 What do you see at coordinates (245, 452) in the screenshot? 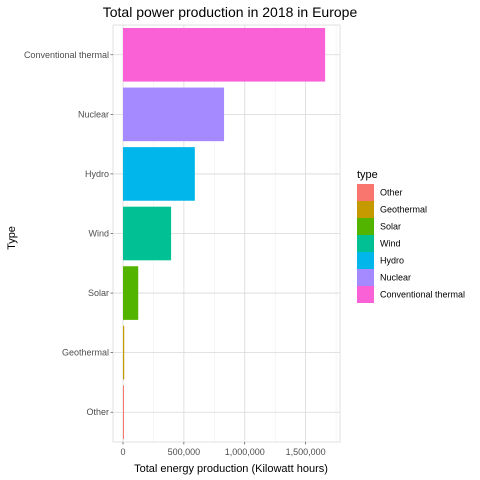
I see `x-tick-label: 1,000,000` at bounding box center [245, 452].